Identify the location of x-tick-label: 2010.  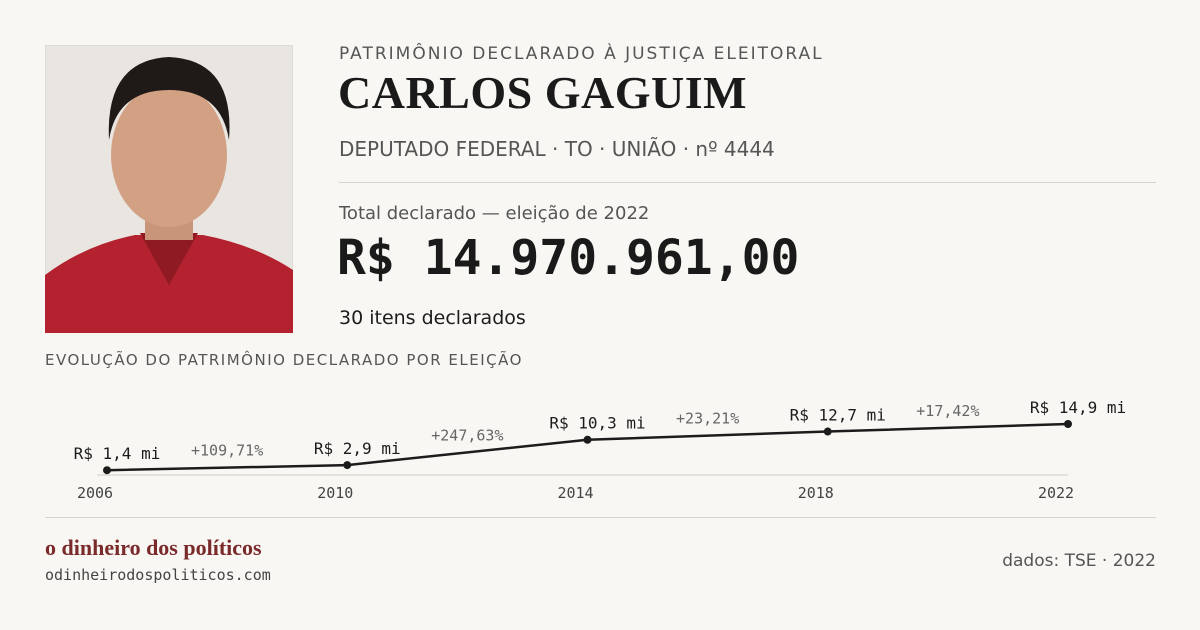
(335, 493).